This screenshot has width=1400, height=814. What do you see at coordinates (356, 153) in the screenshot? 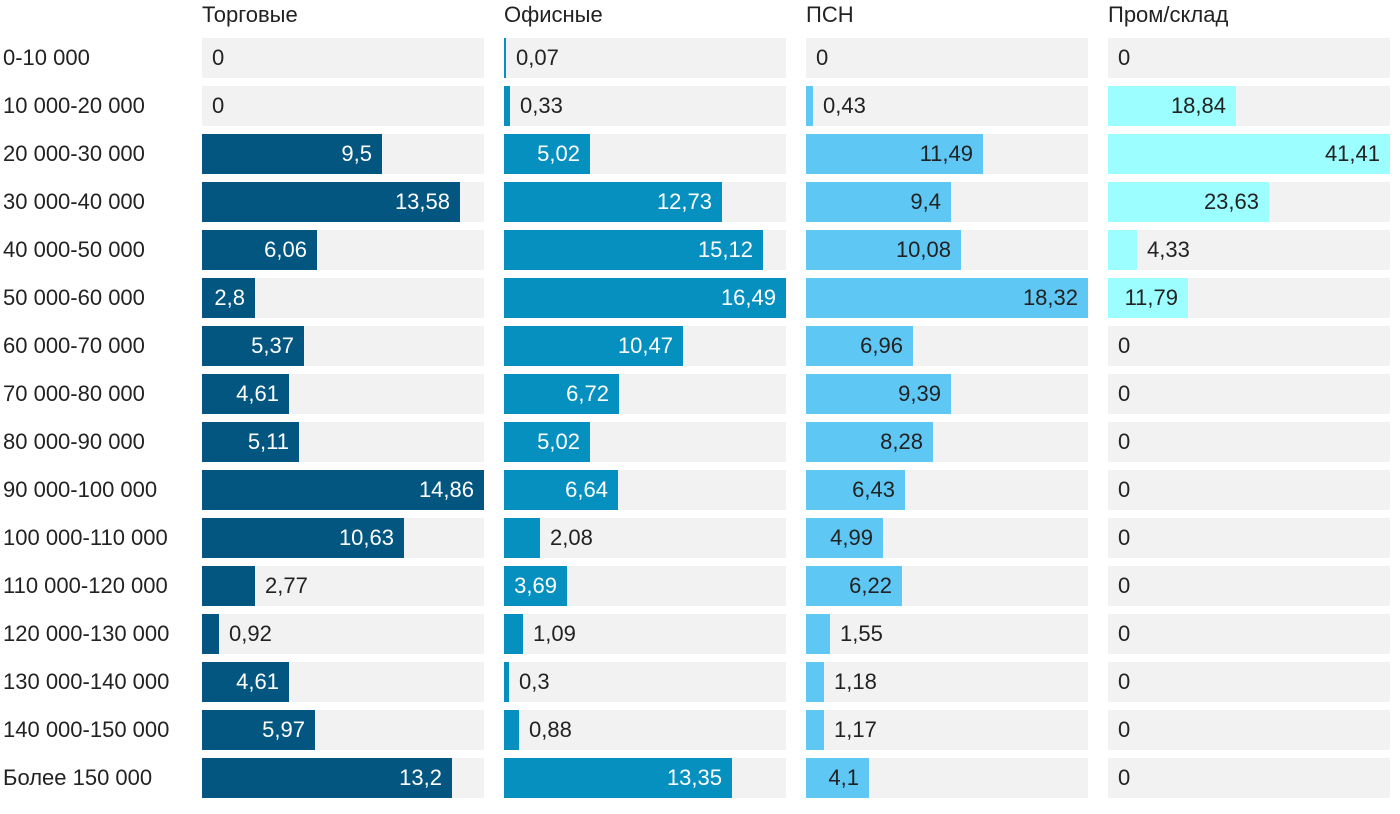
I see `value-label: 9,5` at bounding box center [356, 153].